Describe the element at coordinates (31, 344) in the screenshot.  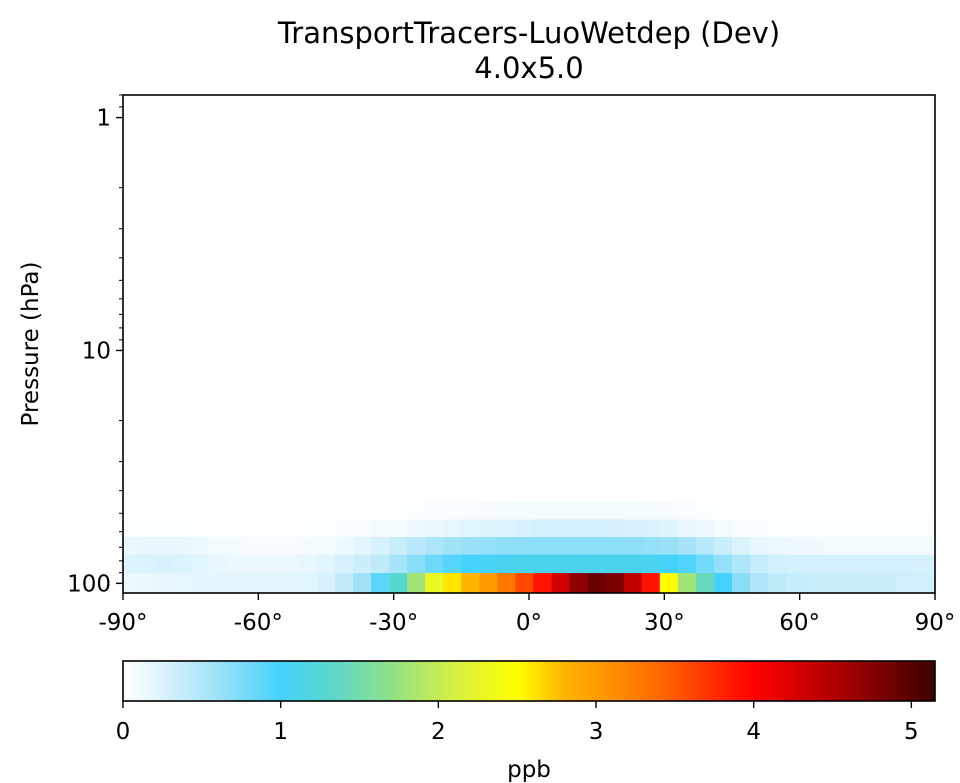
I see `y-axis-label: Pressure (hPa)` at that location.